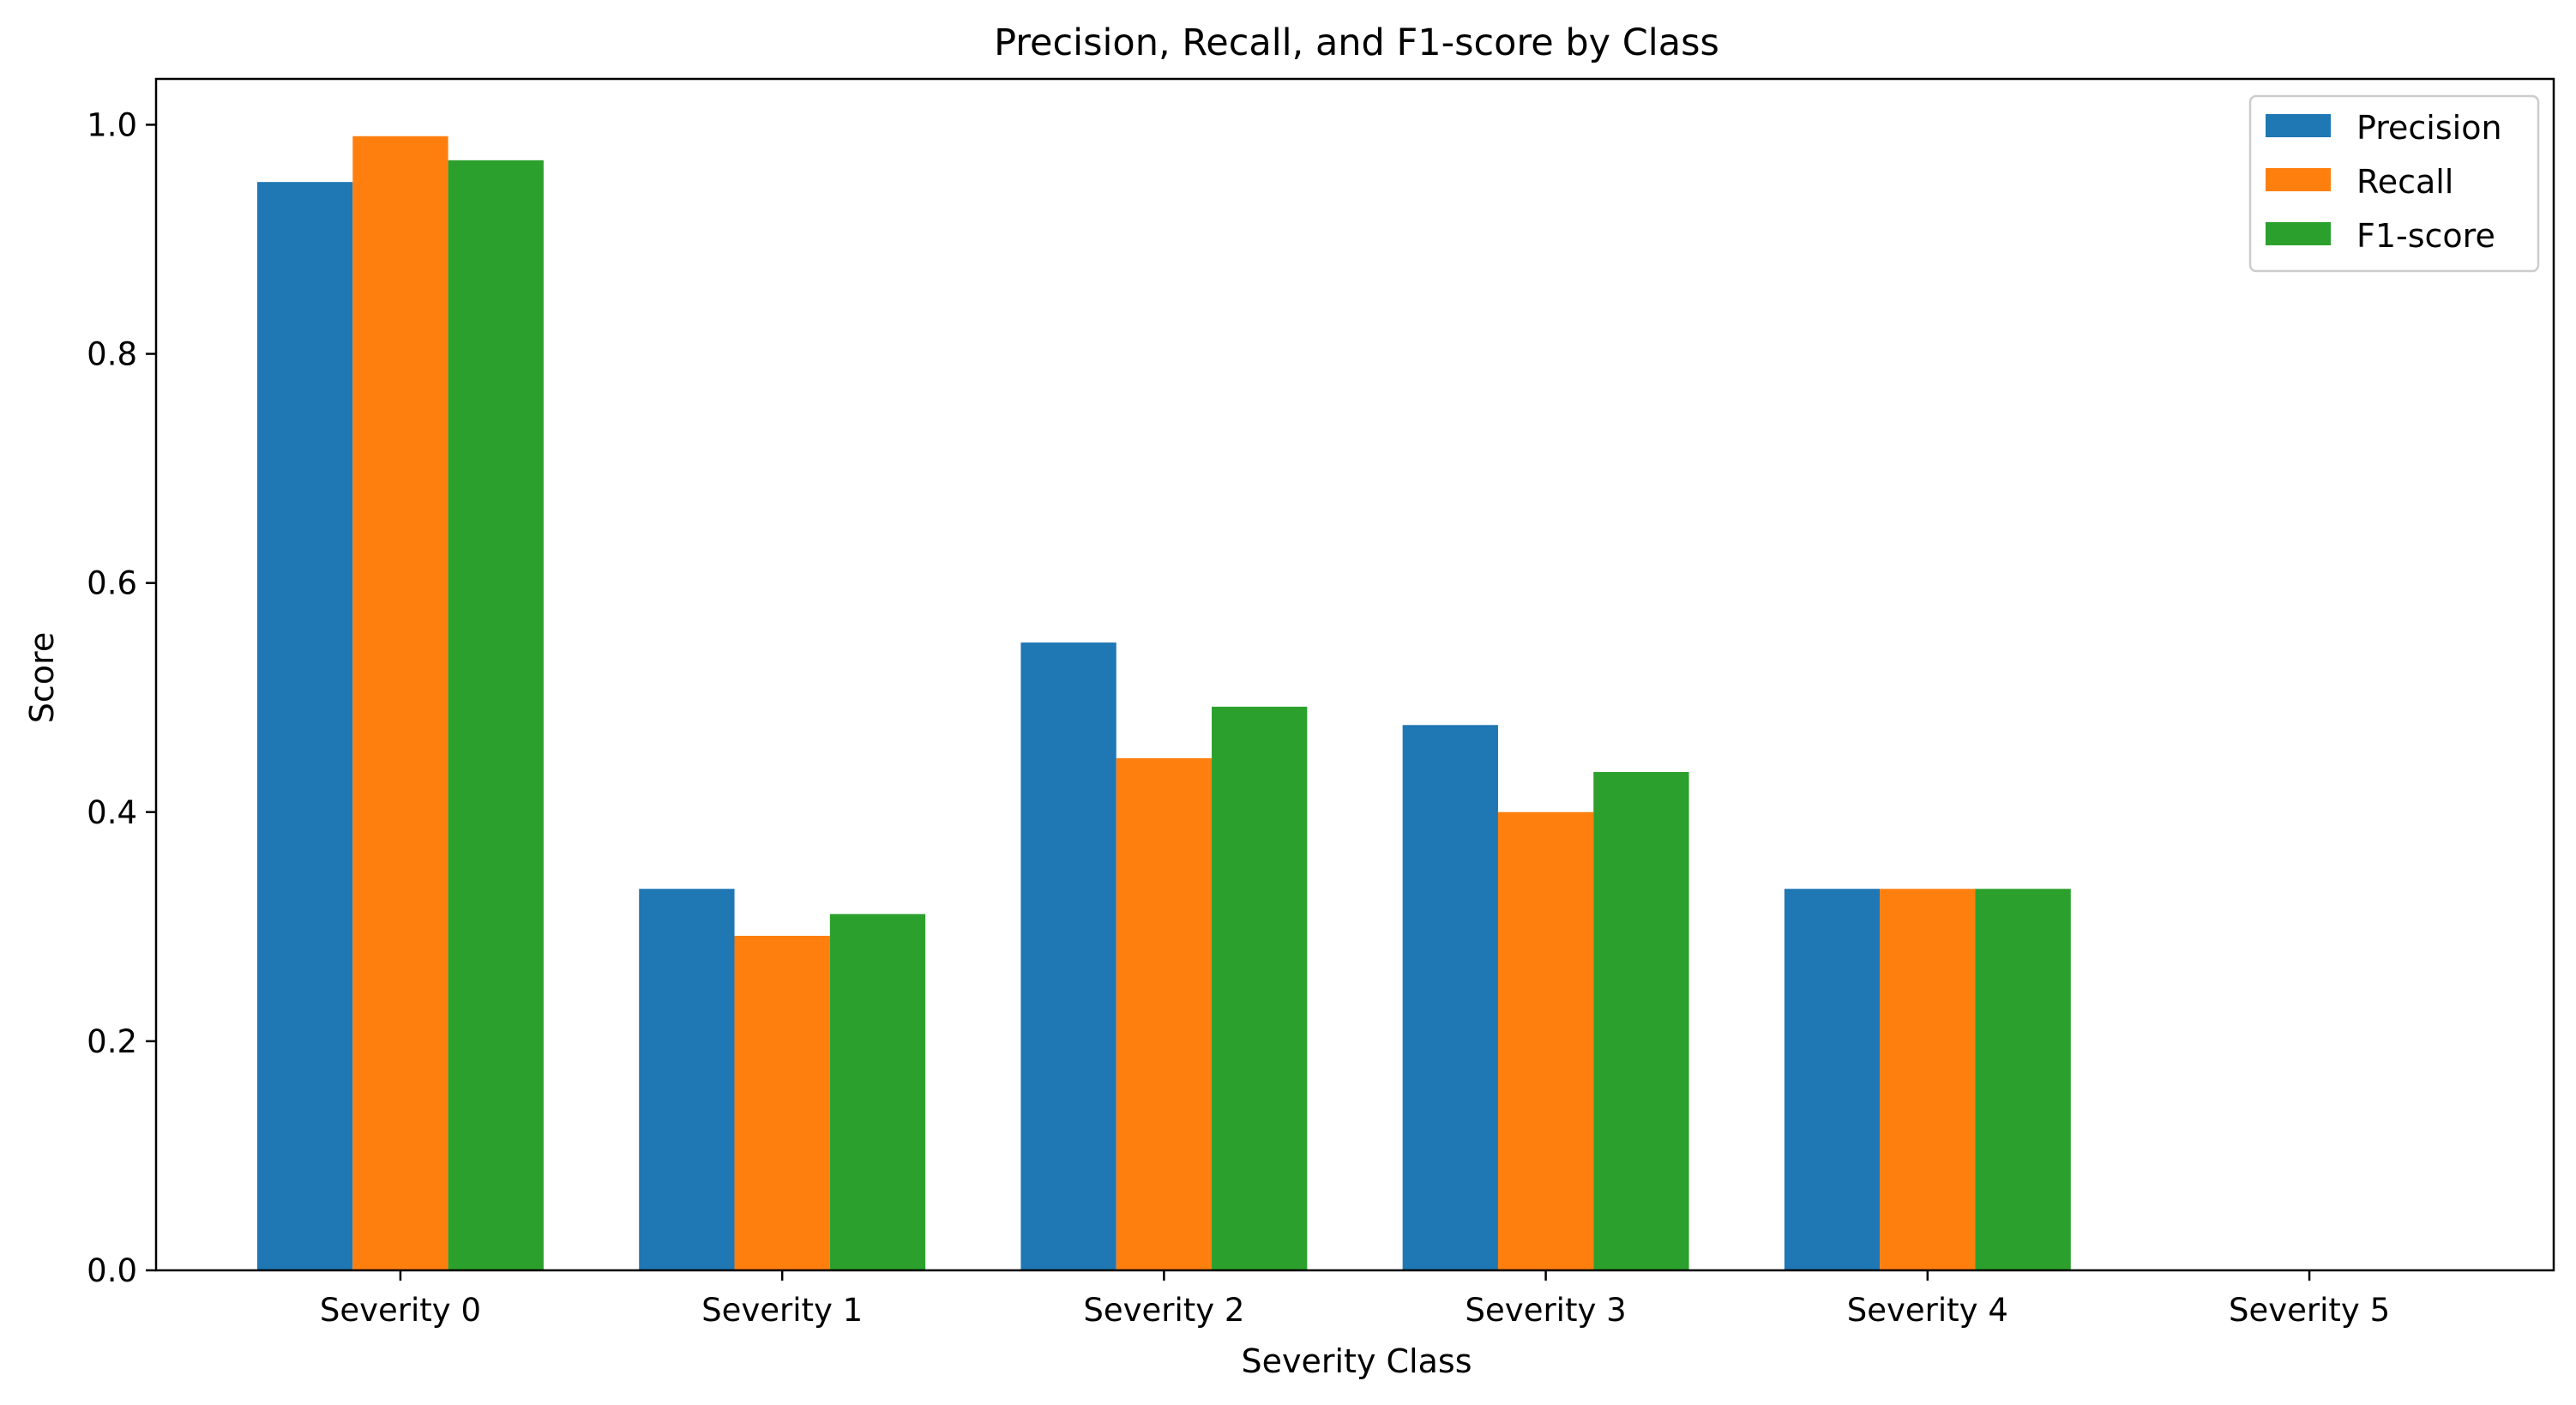 Image resolution: width=2576 pixels, height=1405 pixels. What do you see at coordinates (2298, 233) in the screenshot?
I see `legend-swatch-f1-score` at bounding box center [2298, 233].